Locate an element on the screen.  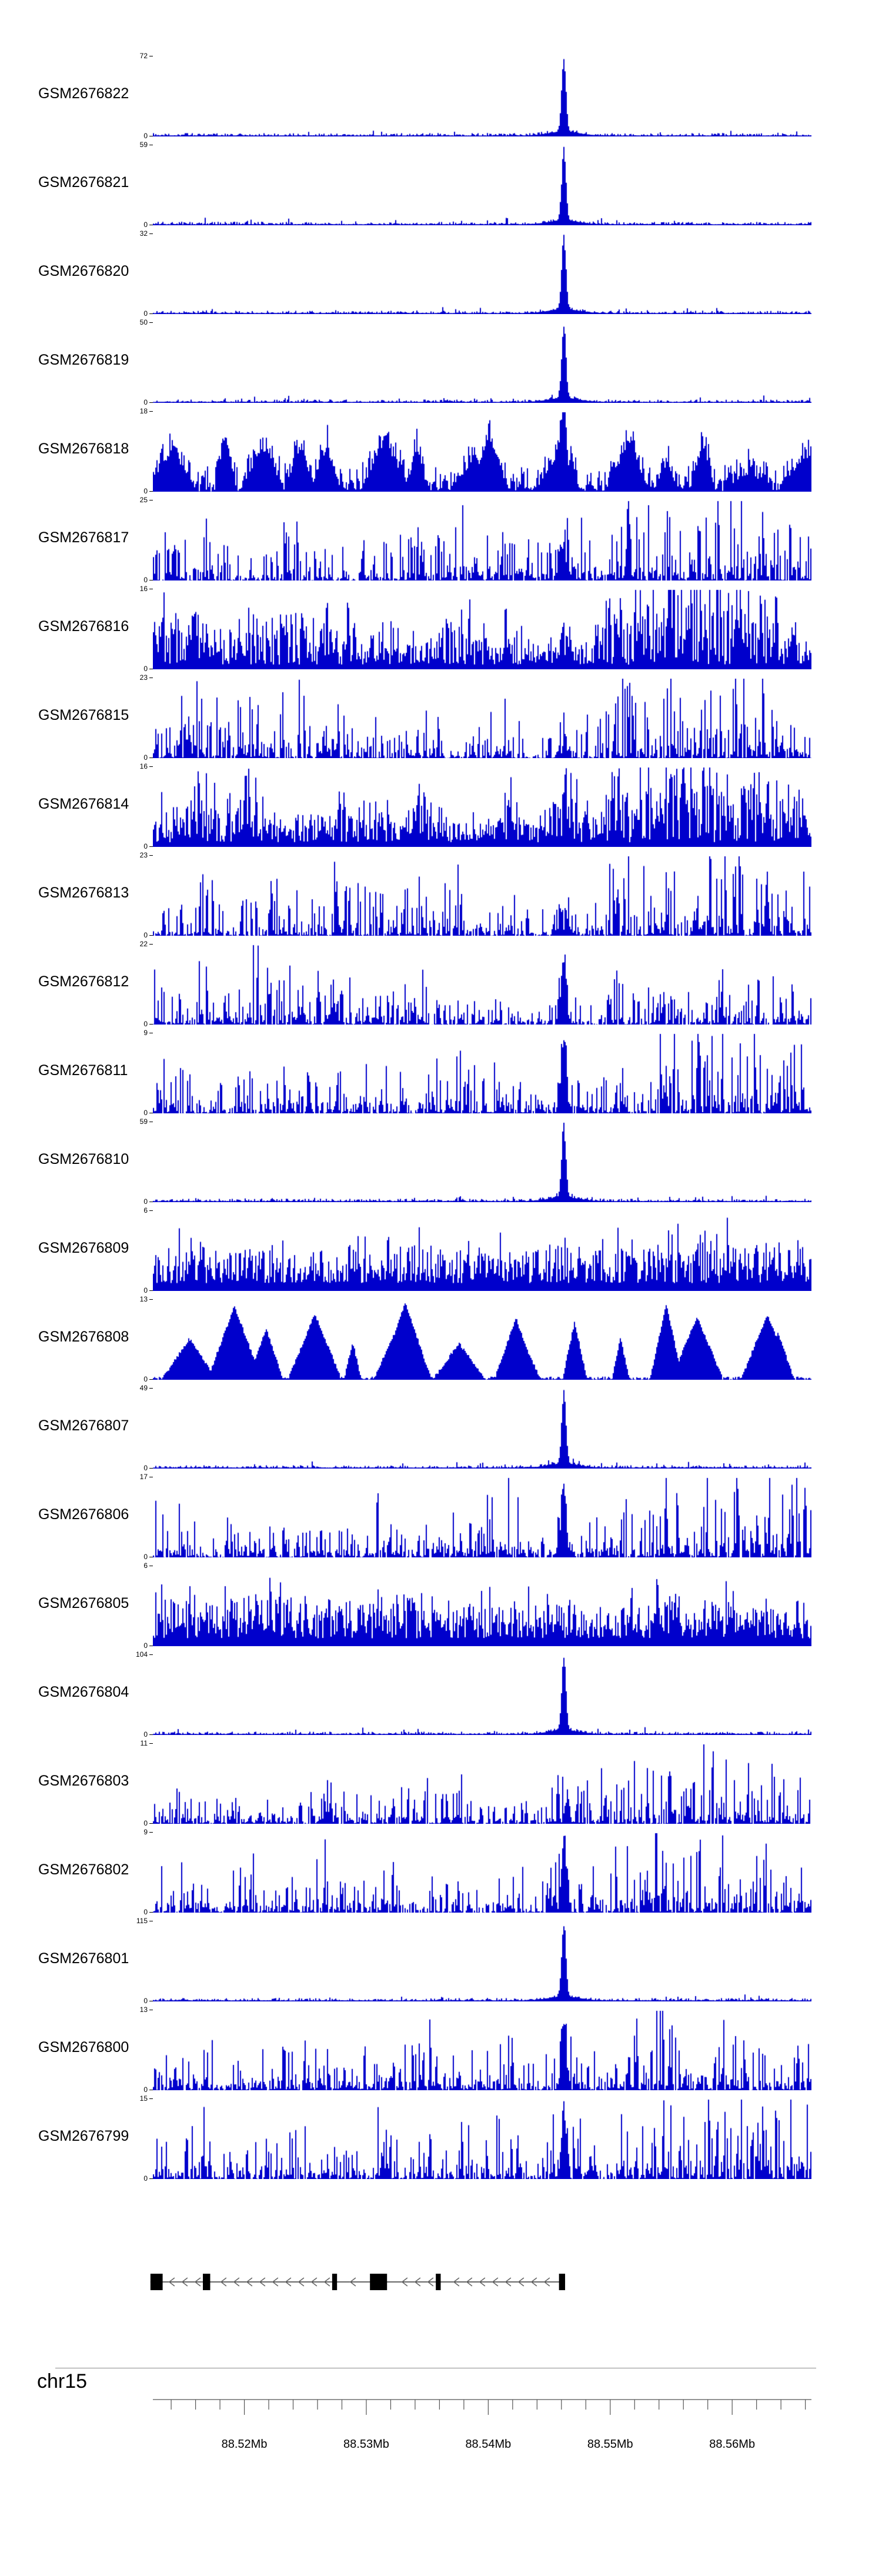
coverage-plot-area: 13 0 is located at coordinates (475, 1339).